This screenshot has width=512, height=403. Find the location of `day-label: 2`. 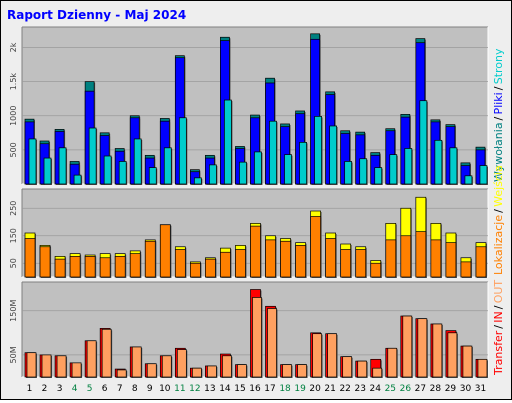

day-label: 2 is located at coordinates (45, 389).